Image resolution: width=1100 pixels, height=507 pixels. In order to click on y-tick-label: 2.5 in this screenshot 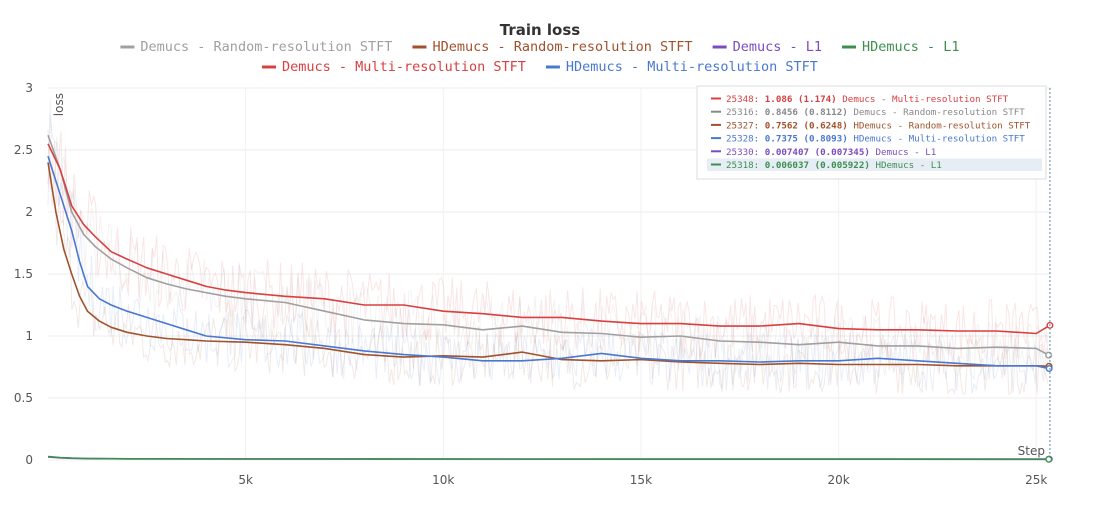, I will do `click(23, 150)`.